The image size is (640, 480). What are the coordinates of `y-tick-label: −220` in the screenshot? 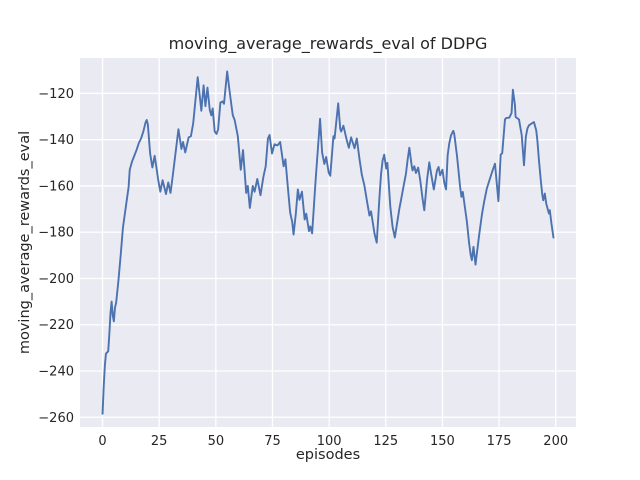 It's located at (56, 325).